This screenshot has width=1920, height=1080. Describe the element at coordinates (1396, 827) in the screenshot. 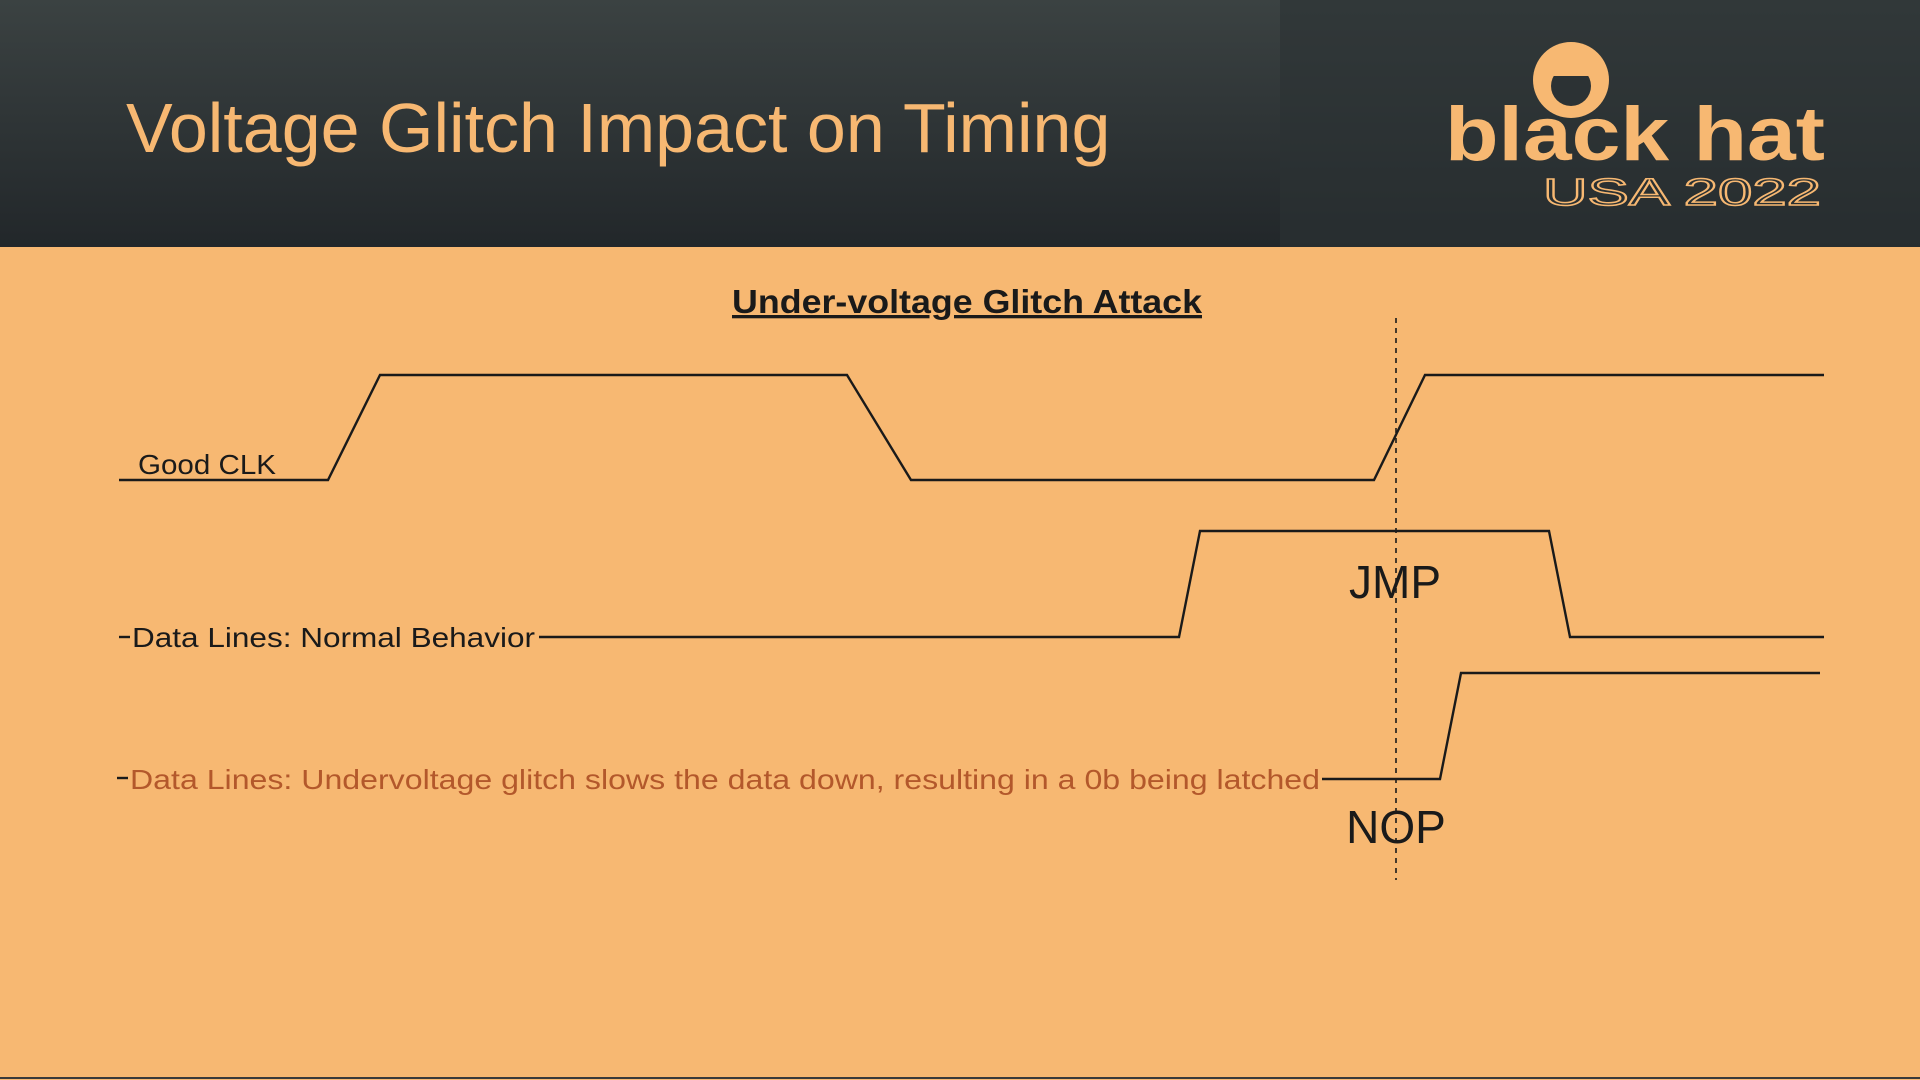

I see `state-label: NOP` at that location.